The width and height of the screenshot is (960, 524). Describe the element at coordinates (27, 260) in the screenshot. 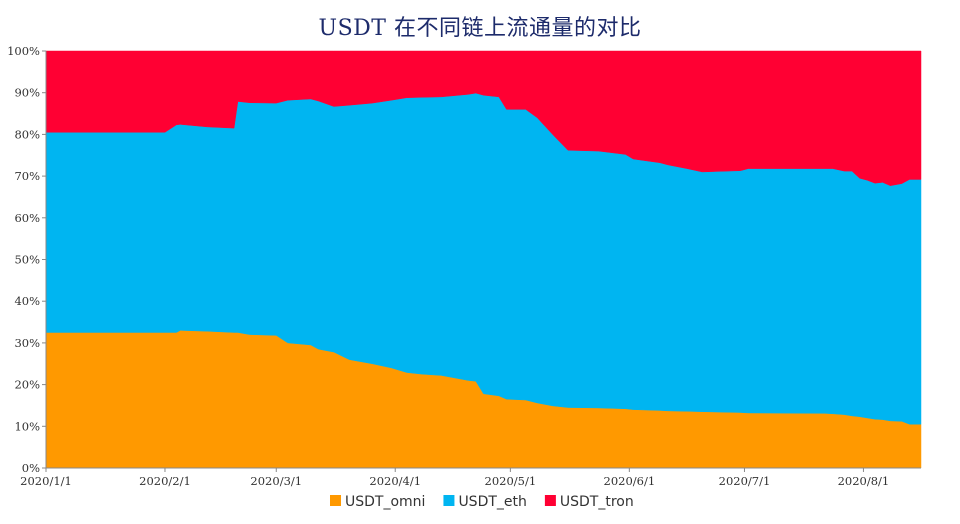

I see `y-tick-label: 50%` at that location.